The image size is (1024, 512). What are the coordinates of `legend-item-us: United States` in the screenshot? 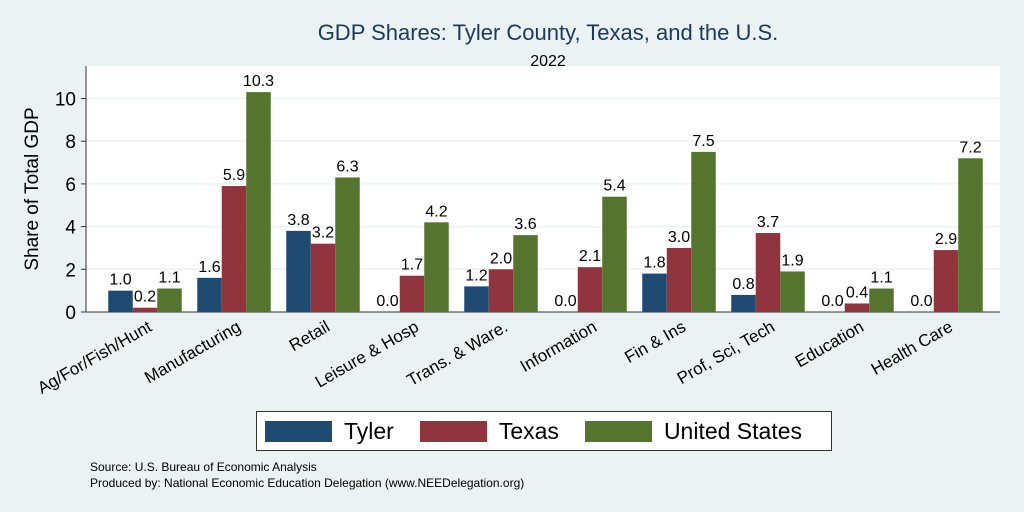 It's located at (693, 431).